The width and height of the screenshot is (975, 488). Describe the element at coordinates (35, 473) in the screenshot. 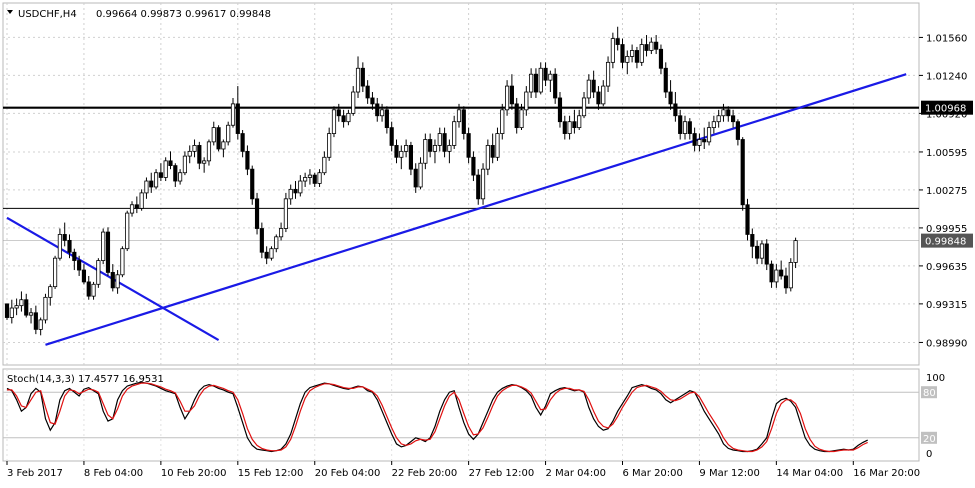

I see `time-tick-label: 3 Feb 2017` at that location.